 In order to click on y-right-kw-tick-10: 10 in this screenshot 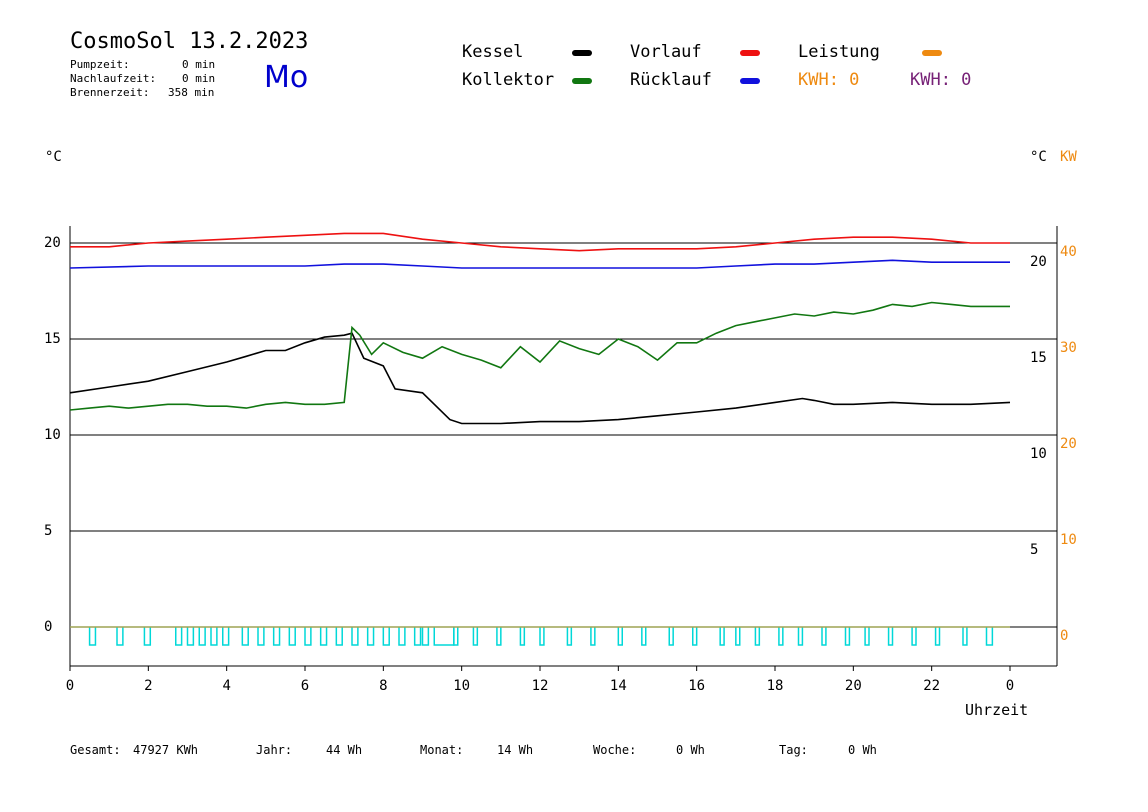, I will do `click(1068, 540)`.